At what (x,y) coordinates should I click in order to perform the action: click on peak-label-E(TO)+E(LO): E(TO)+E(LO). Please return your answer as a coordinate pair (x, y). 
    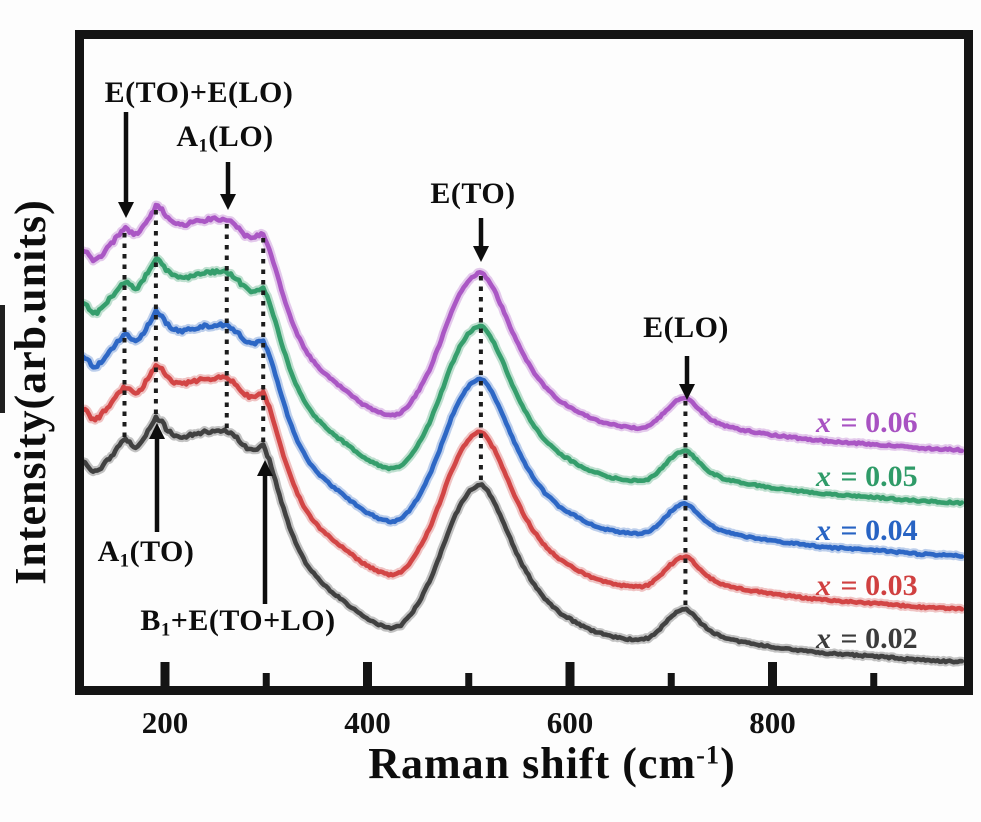
    Looking at the image, I should click on (199, 93).